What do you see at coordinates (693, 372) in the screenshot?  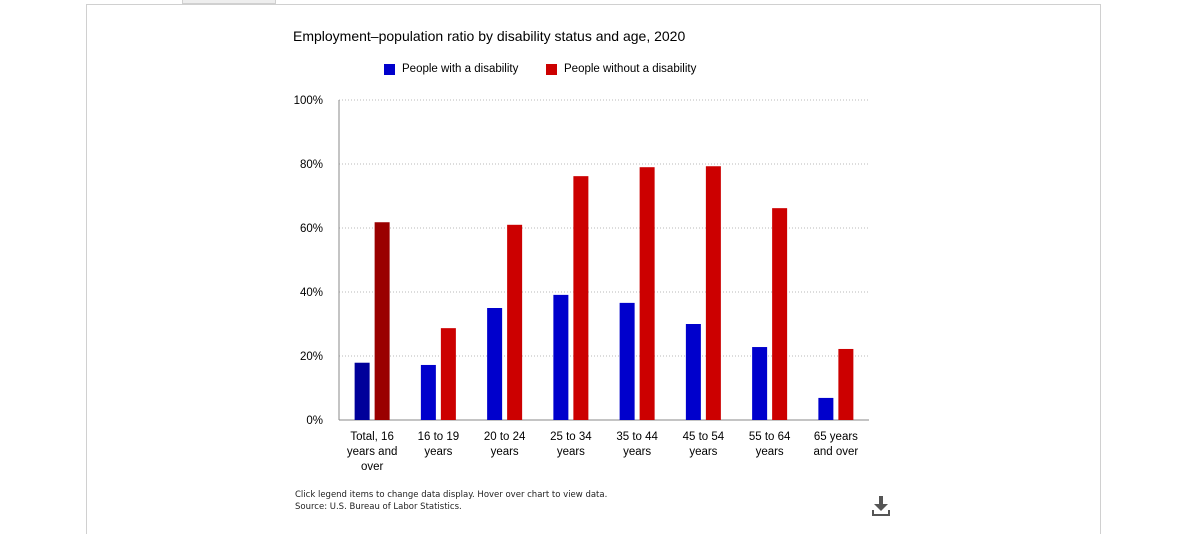 I see `bar-with-disability: People with a disability: 30%` at bounding box center [693, 372].